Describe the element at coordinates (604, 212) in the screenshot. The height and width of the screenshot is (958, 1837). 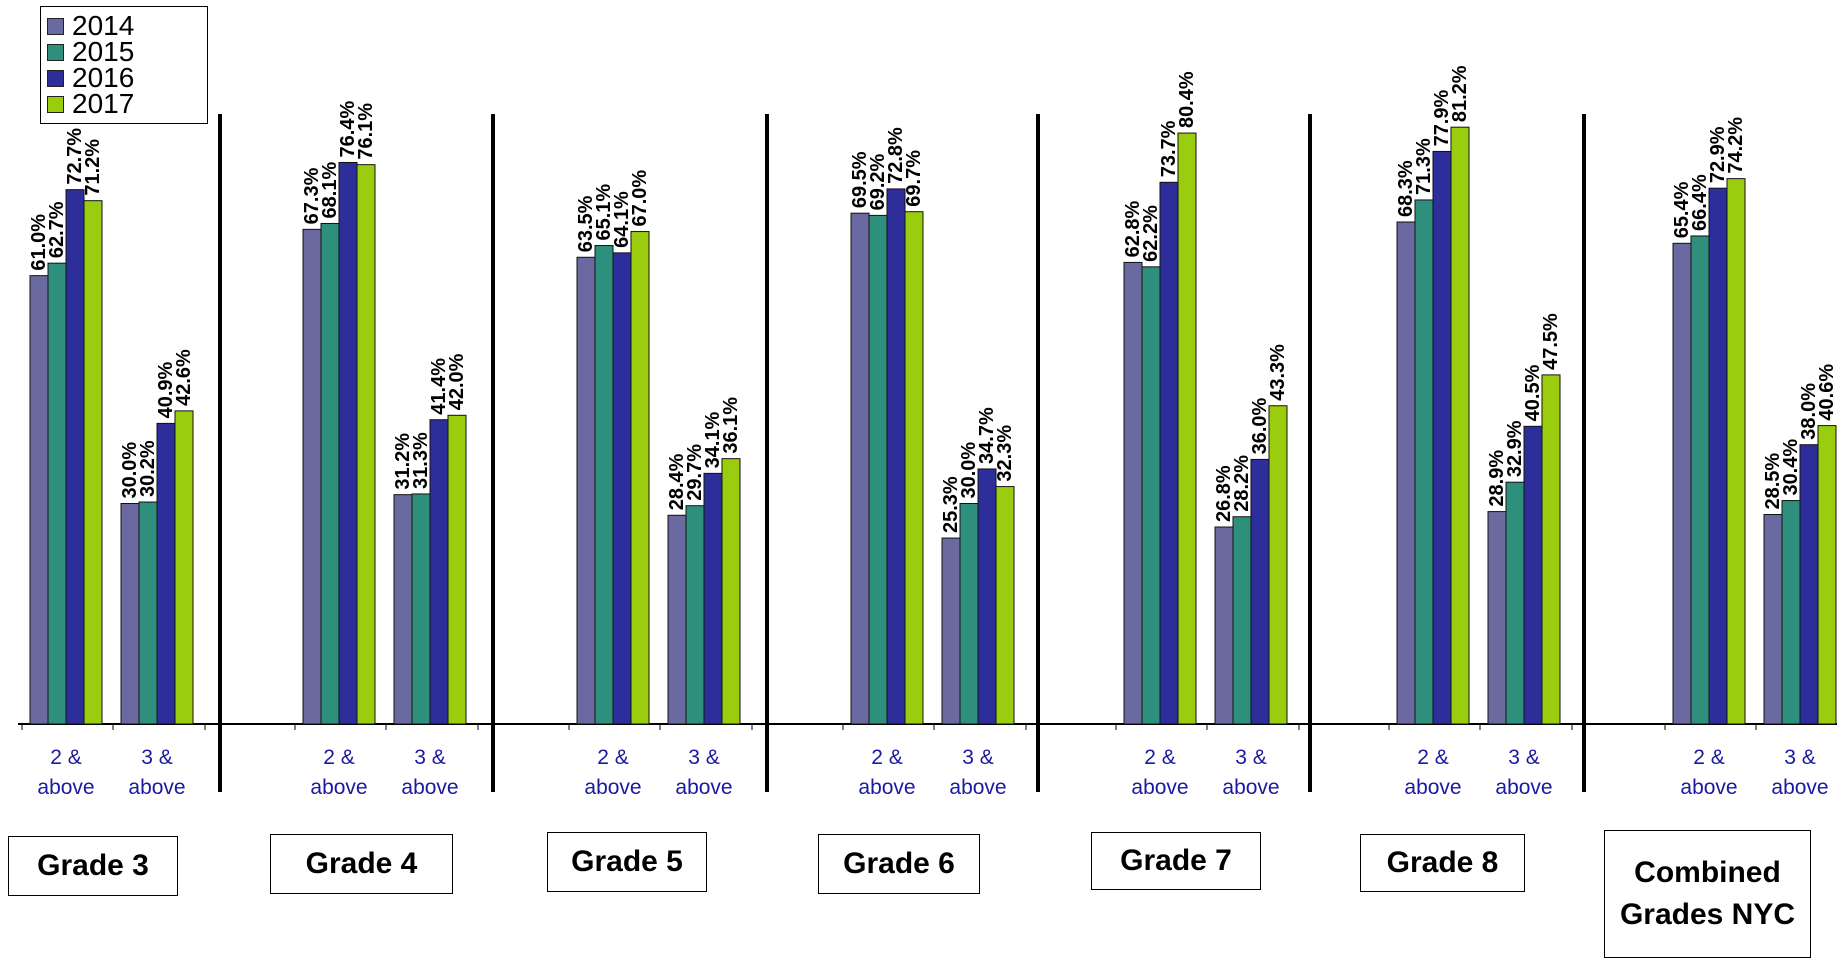
I see `data-label: 65.1%` at that location.